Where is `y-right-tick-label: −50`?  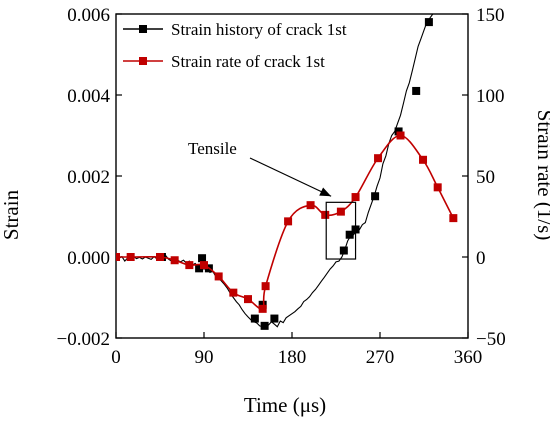
y-right-tick-label: −50 is located at coordinates (491, 339).